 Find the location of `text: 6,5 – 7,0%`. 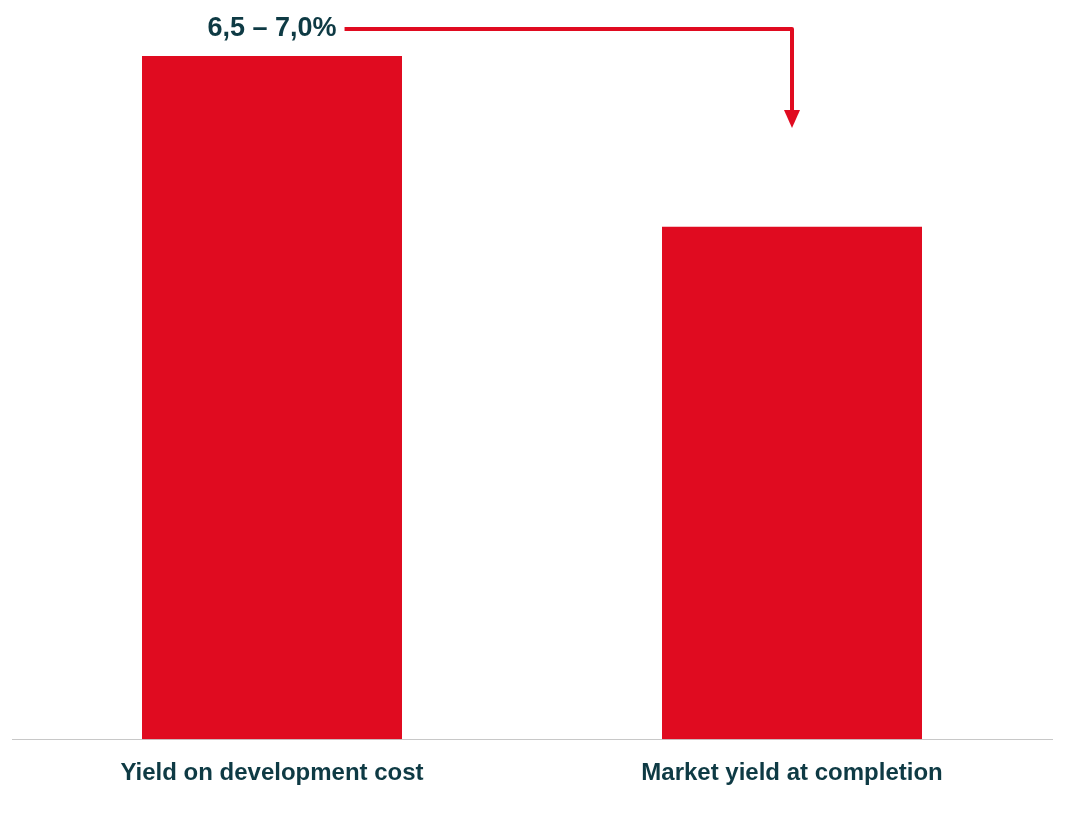

text: 6,5 – 7,0% is located at coordinates (272, 26).